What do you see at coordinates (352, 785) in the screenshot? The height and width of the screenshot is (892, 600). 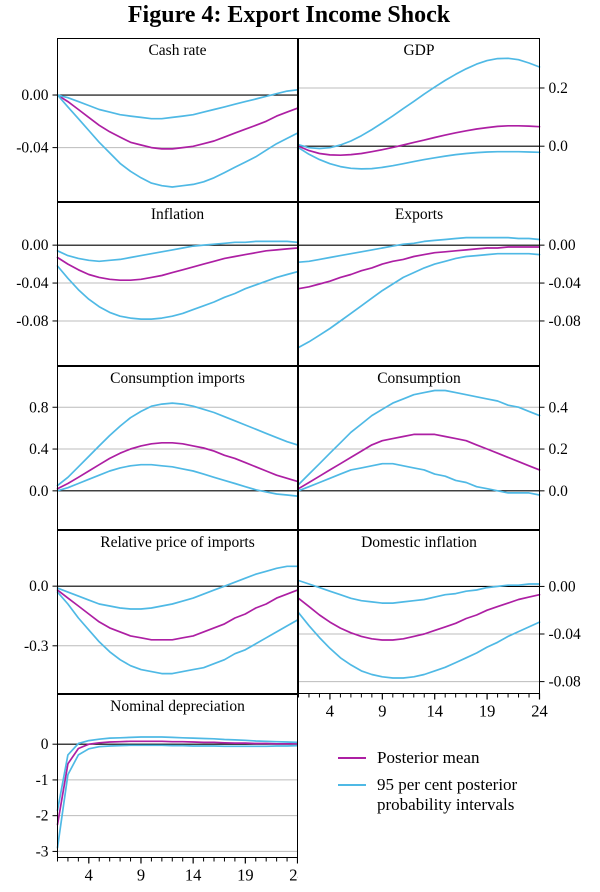 I see `probability-interval-line-swatch` at bounding box center [352, 785].